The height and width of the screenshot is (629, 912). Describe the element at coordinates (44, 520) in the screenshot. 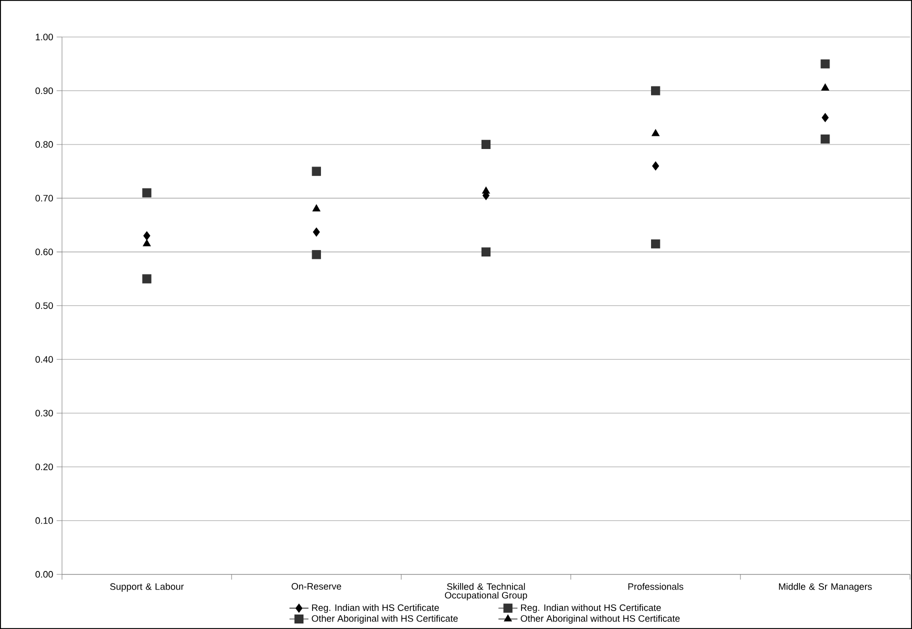

I see `y-tick-label: 0.10` at that location.